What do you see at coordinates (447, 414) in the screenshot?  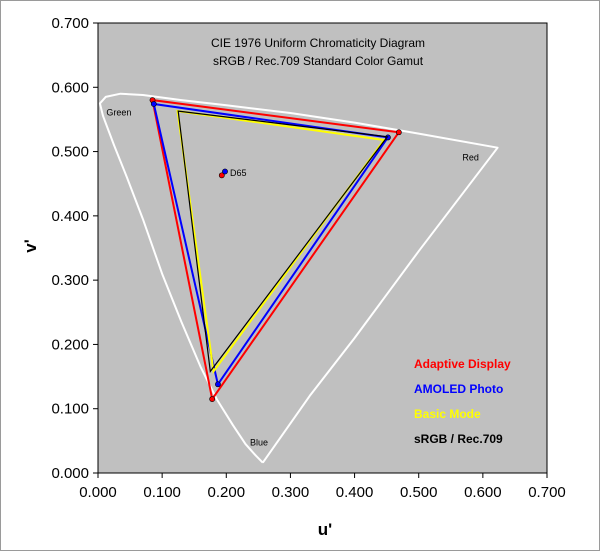 I see `legend-item-basic-mode: Basic Mode` at bounding box center [447, 414].